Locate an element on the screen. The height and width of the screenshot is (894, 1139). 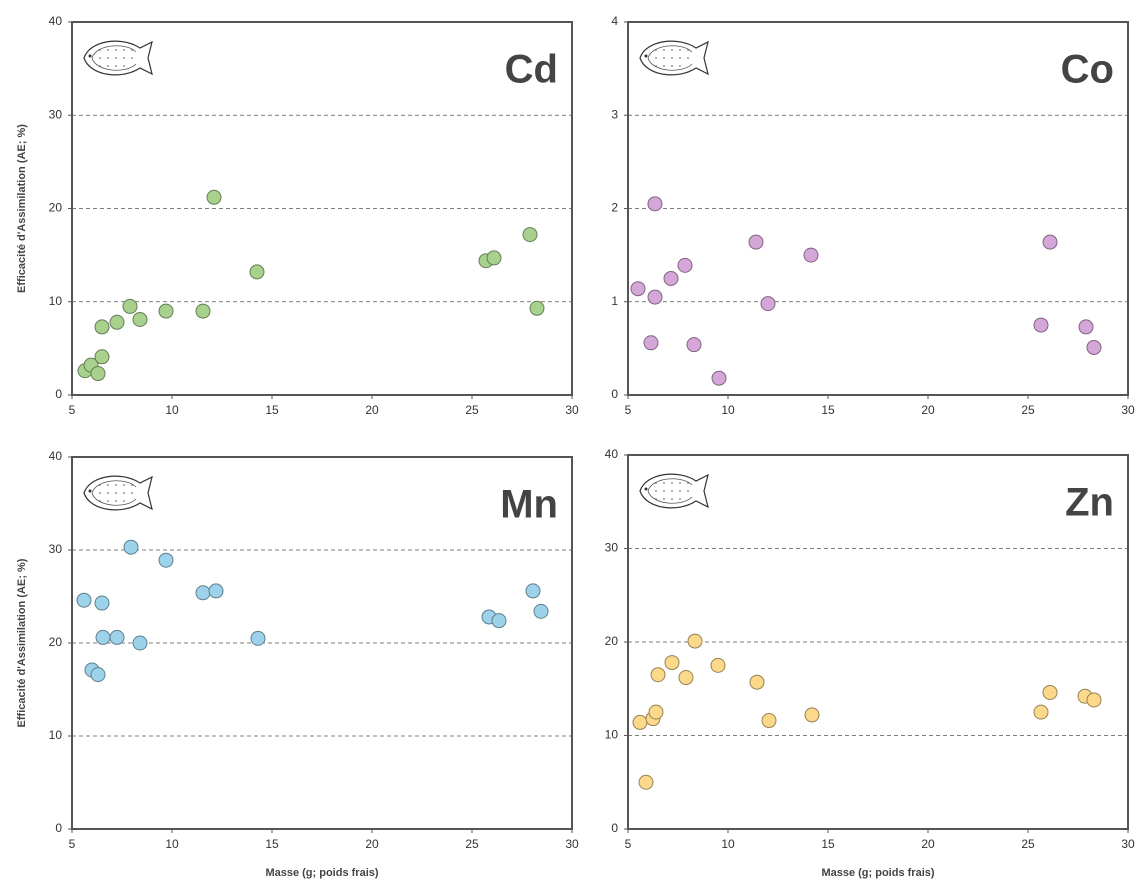
y-tick-label: 40 is located at coordinates (56, 21).